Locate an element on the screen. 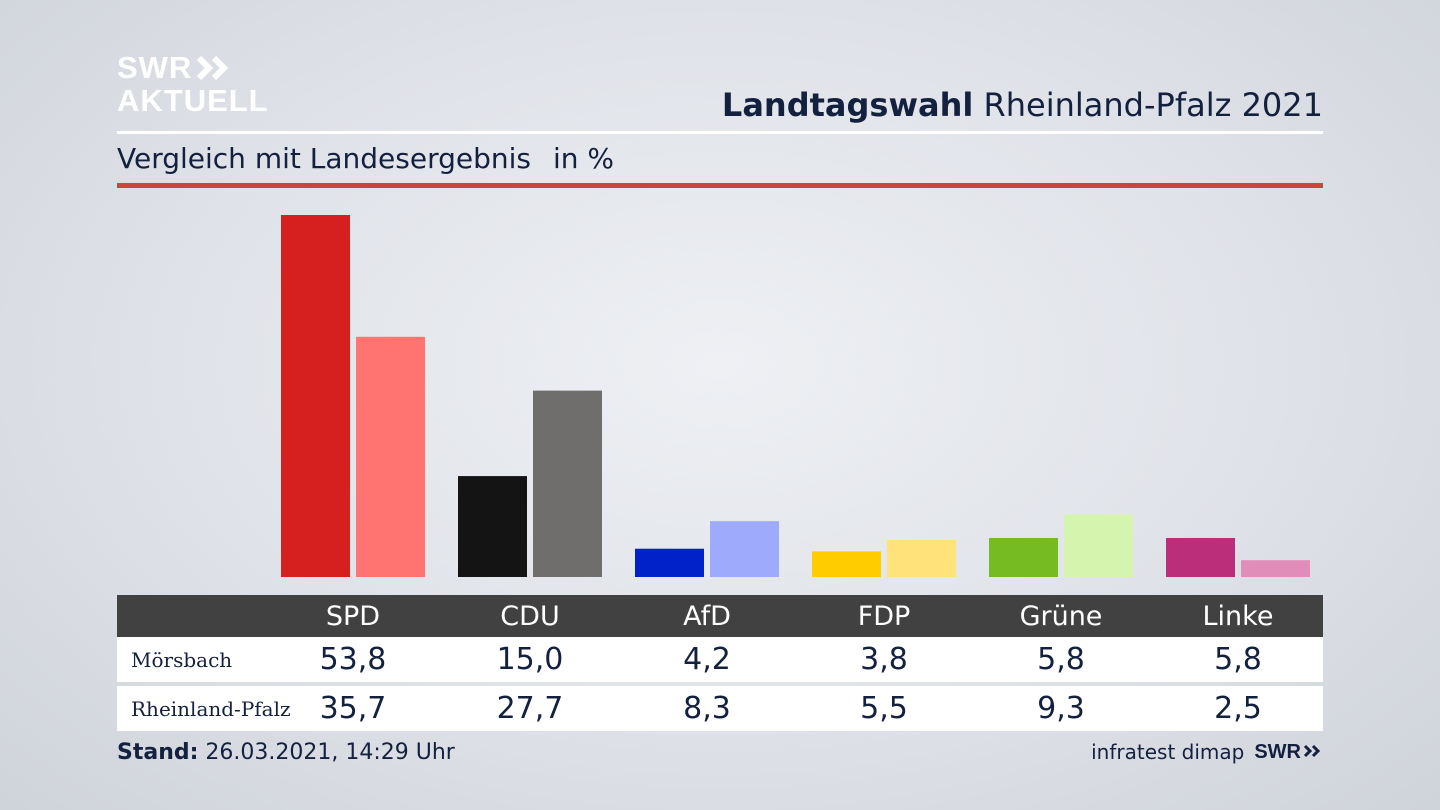  row-label: Mörsbach is located at coordinates (182, 659).